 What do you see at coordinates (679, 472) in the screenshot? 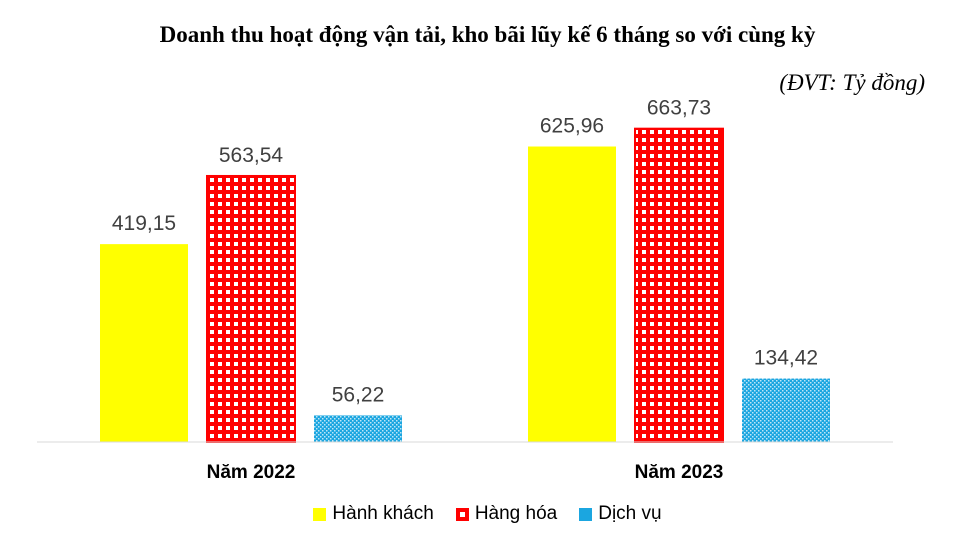
I see `category-label-2: Năm 2023` at bounding box center [679, 472].